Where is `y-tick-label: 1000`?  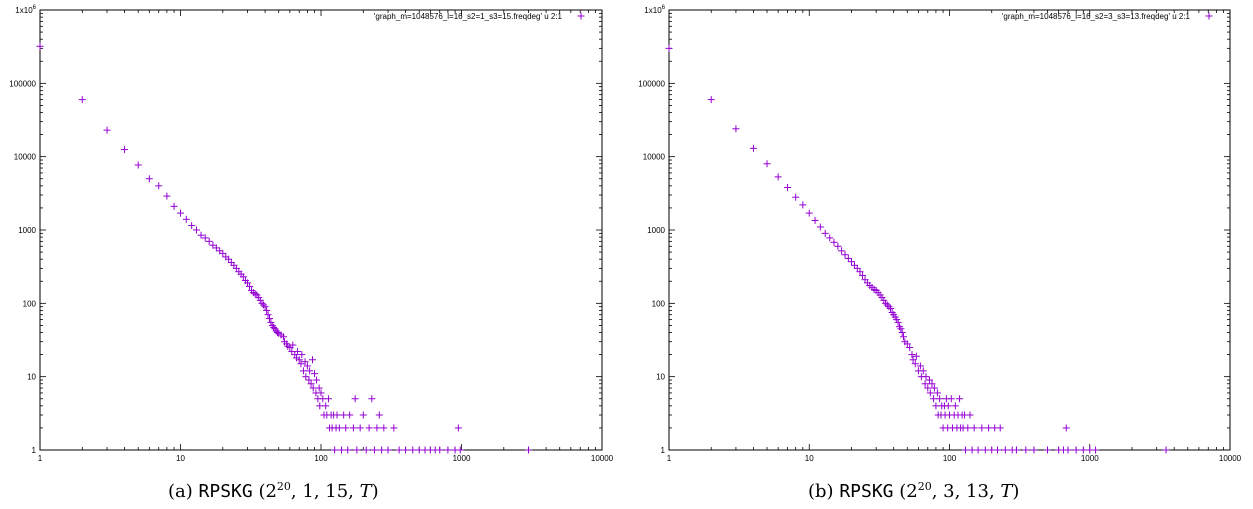 y-tick-label: 1000 is located at coordinates (656, 230).